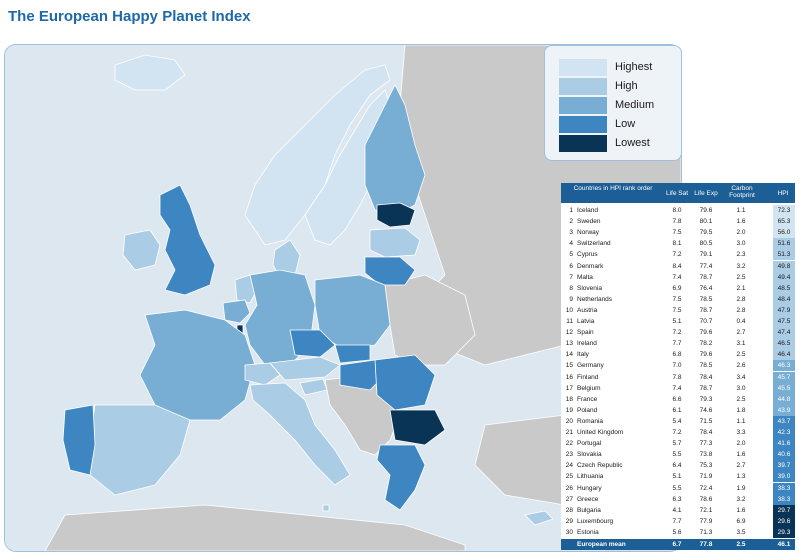 The width and height of the screenshot is (799, 558). I want to click on carbon-cell: 3.5, so click(741, 532).